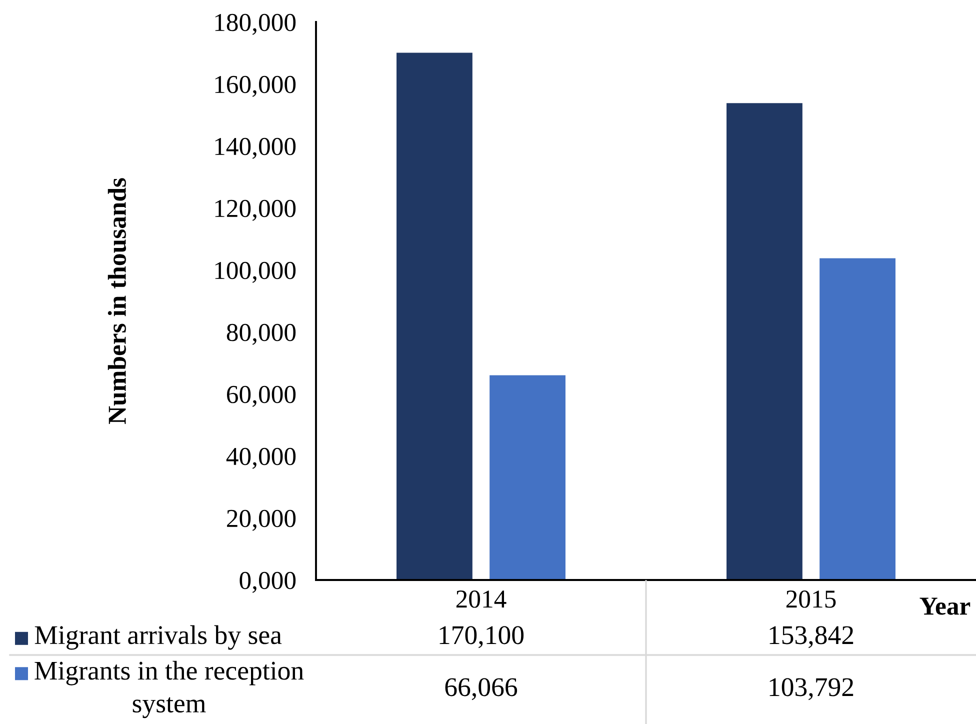  Describe the element at coordinates (261, 458) in the screenshot. I see `y-tick-label: 40,000` at that location.